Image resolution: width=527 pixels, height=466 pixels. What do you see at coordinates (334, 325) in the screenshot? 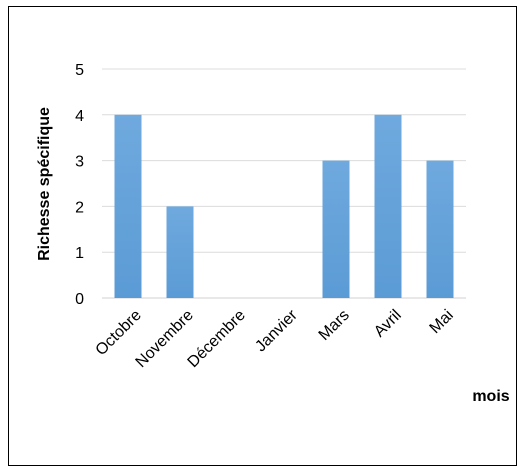
I see `x-tick-label: Mars` at bounding box center [334, 325].